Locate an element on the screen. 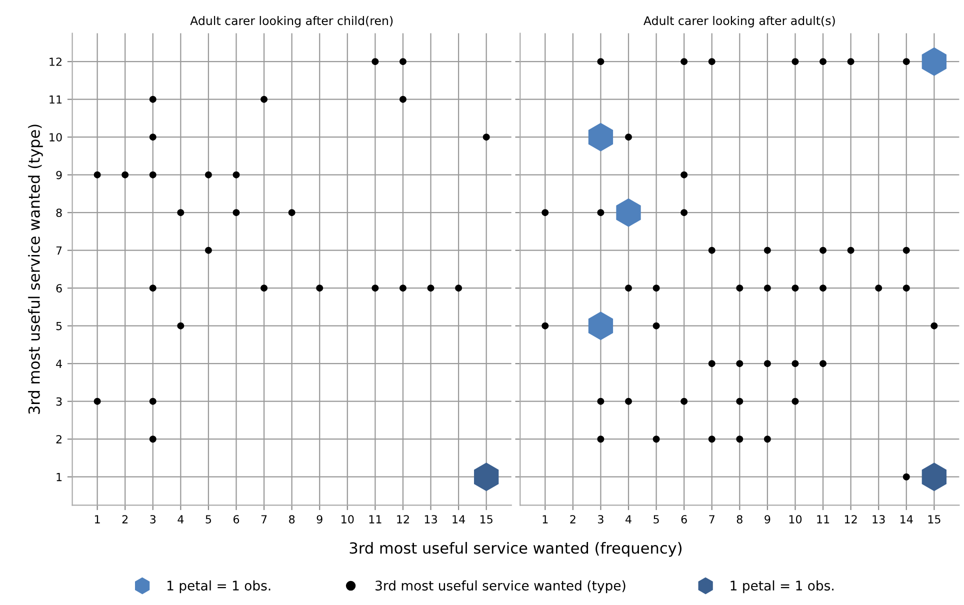 Image resolution: width=964 pixels, height=605 pixels. x-tick-label: 2 is located at coordinates (125, 519).